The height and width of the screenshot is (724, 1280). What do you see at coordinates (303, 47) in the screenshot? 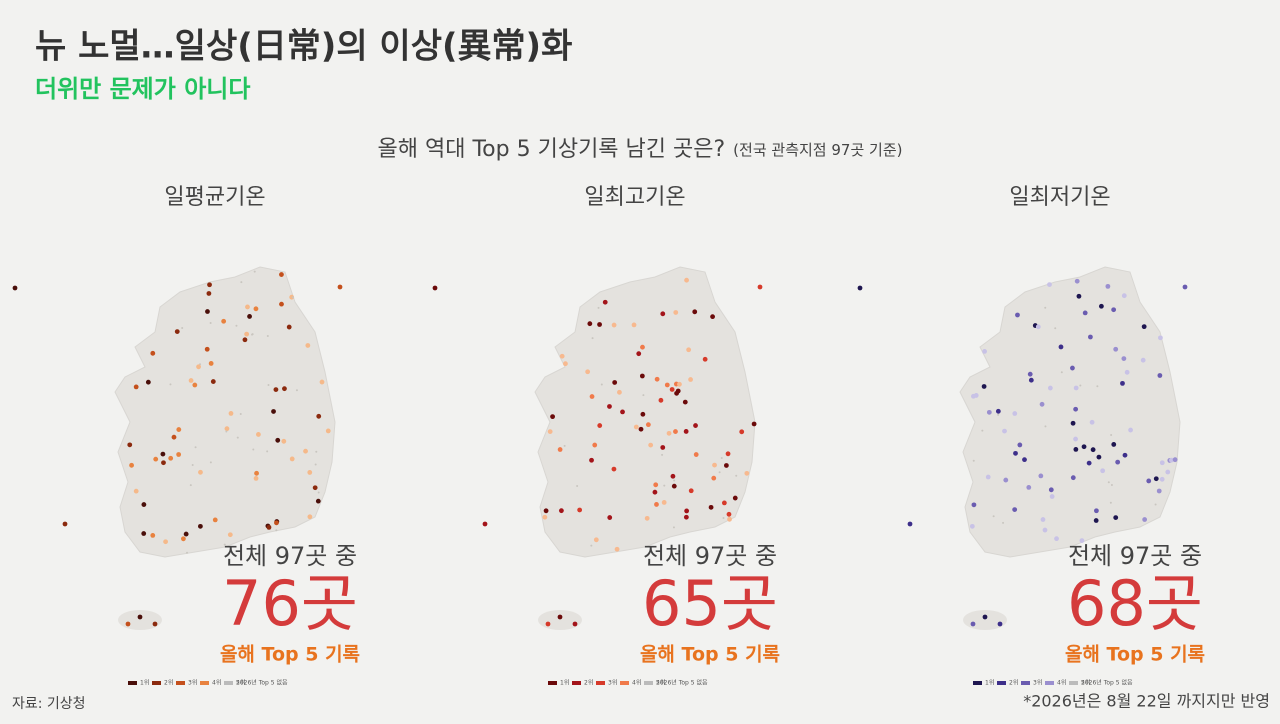
I see `title: 뉴 노멀…일상(日常)의 이상(異常)화` at bounding box center [303, 47].